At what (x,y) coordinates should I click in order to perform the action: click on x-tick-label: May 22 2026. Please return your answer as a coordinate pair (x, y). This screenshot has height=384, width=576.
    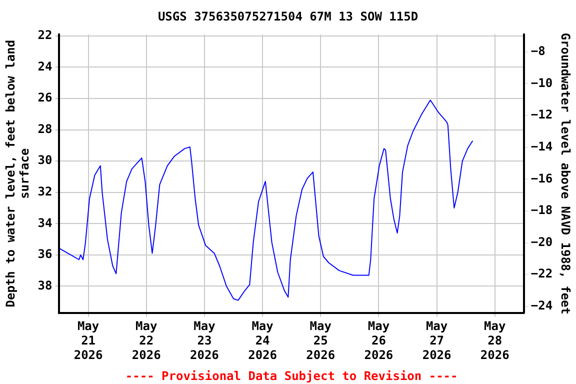
    Looking at the image, I should click on (146, 340).